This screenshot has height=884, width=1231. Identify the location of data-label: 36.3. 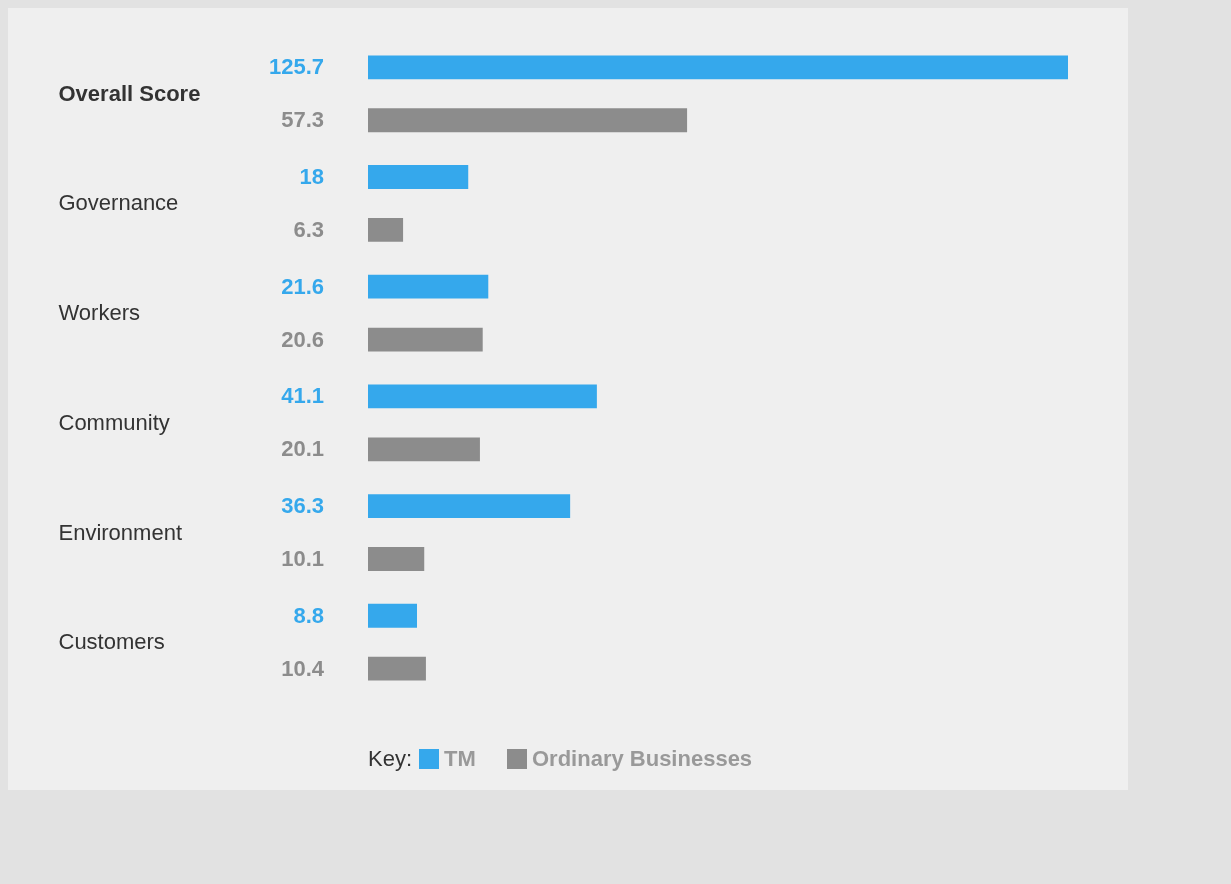
(302, 506).